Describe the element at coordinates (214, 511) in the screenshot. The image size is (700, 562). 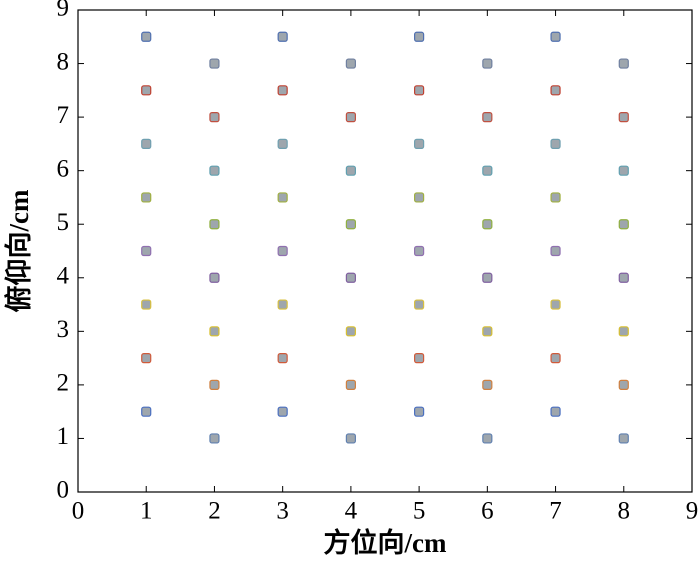
I see `x-tick-label: 2` at that location.